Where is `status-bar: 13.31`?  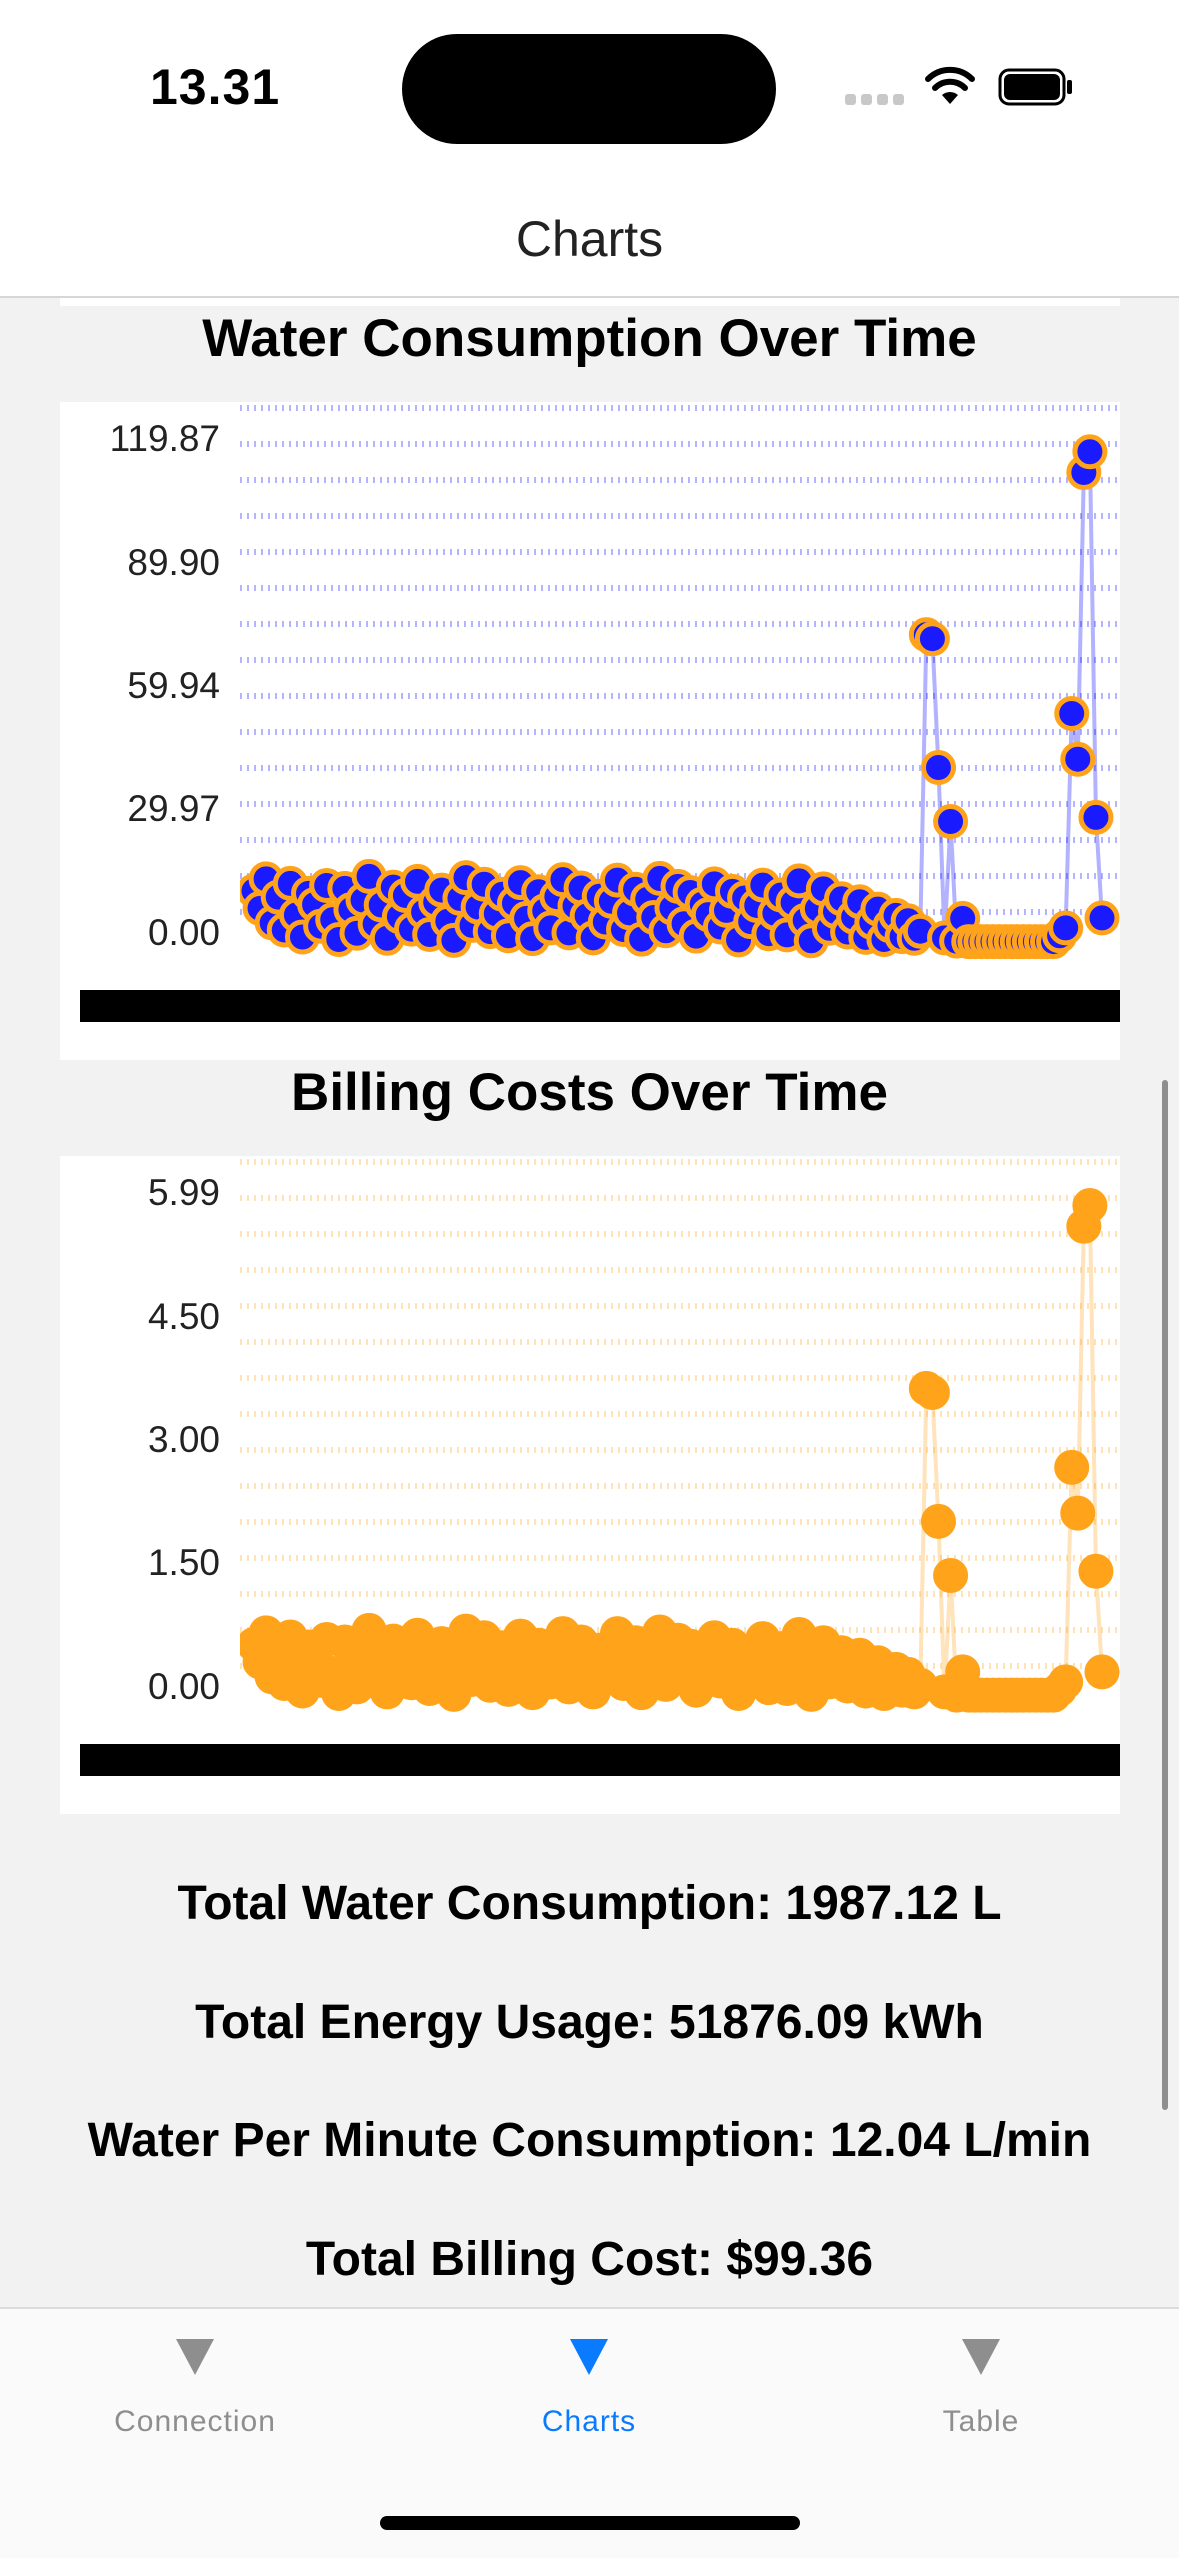 status-bar: 13.31 is located at coordinates (589, 85).